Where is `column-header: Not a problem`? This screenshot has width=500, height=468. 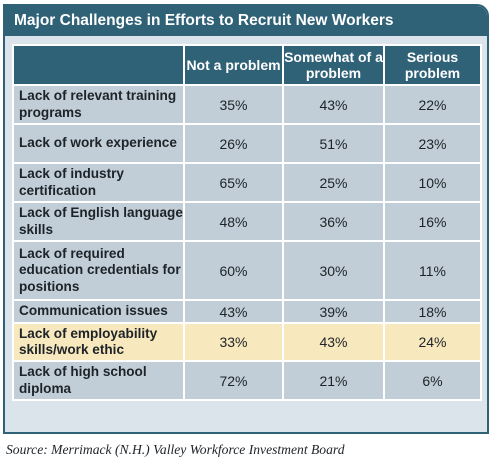
column-header: Not a problem is located at coordinates (233, 65).